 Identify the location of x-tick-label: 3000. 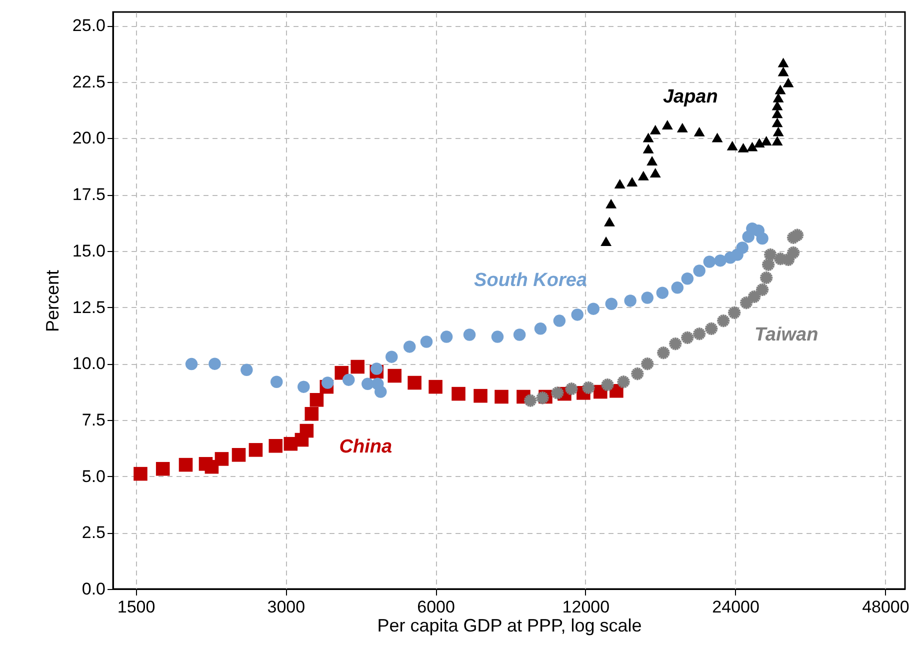
(286, 607).